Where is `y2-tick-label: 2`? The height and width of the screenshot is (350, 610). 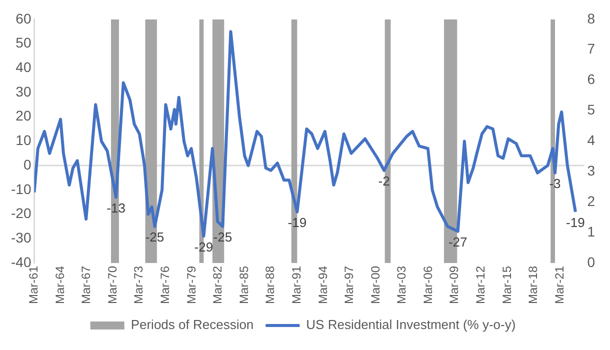
y2-tick-label: 2 is located at coordinates (591, 200).